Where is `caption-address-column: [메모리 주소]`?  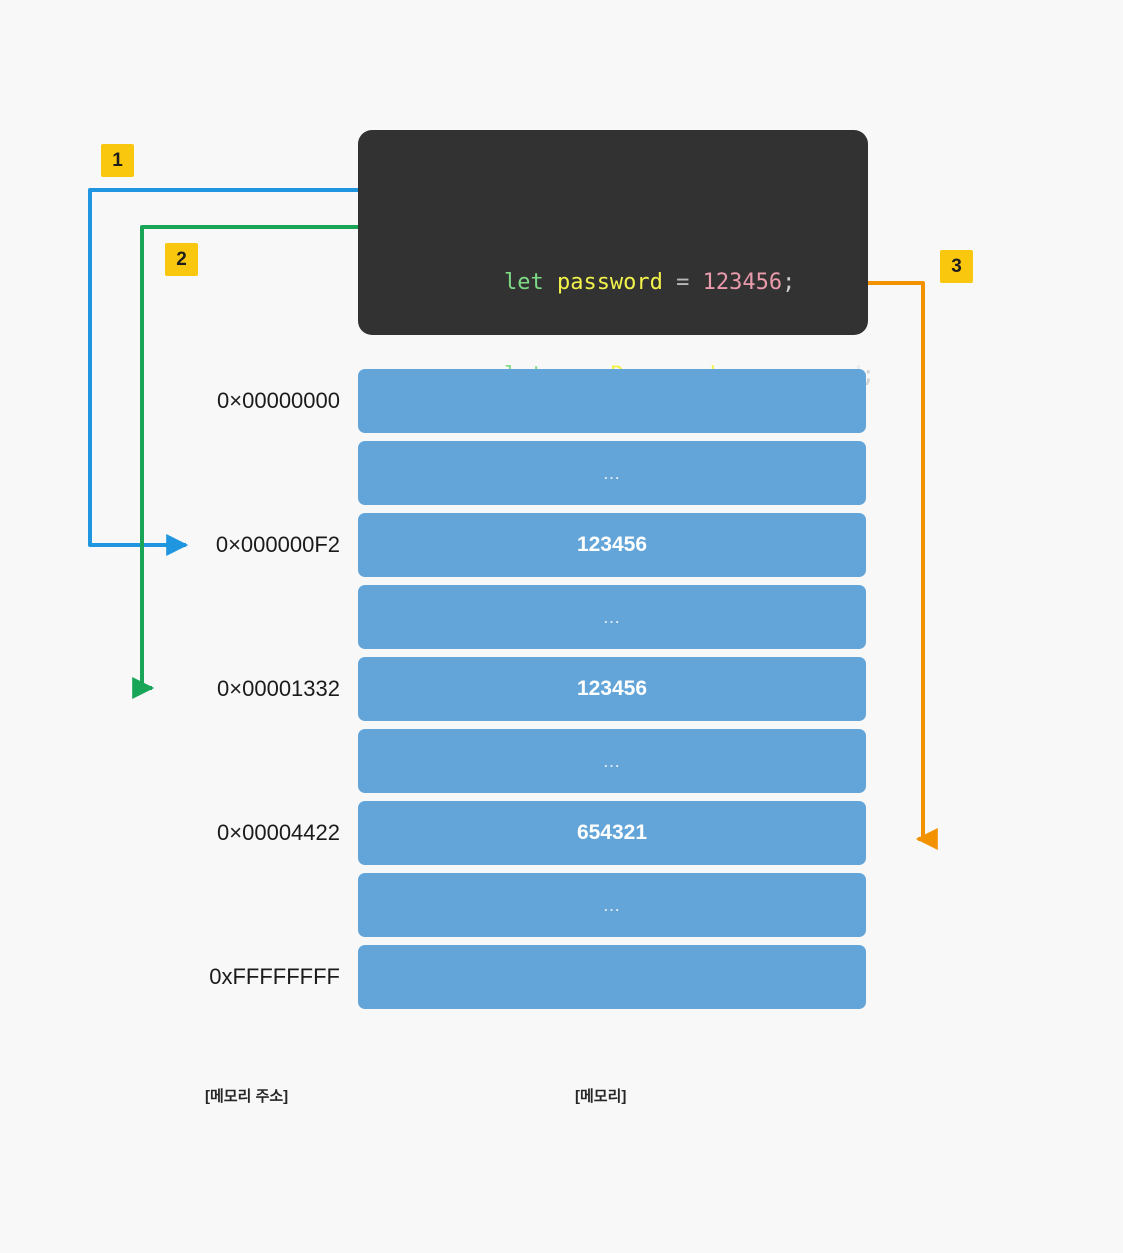
caption-address-column: [메모리 주소] is located at coordinates (247, 1096).